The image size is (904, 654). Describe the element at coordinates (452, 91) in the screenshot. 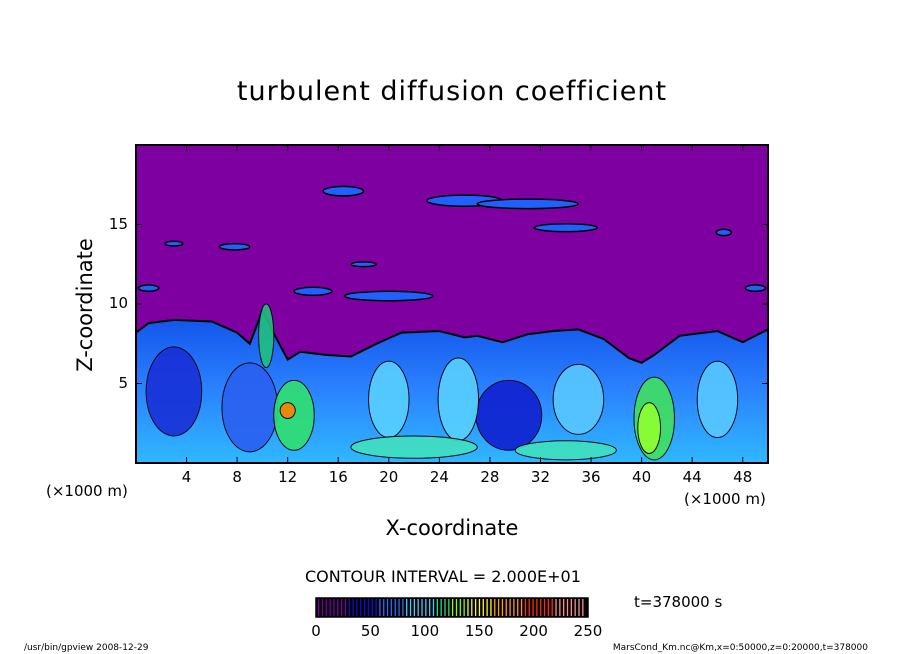

I see `chart-title: turbulent diffusion coefficient` at that location.